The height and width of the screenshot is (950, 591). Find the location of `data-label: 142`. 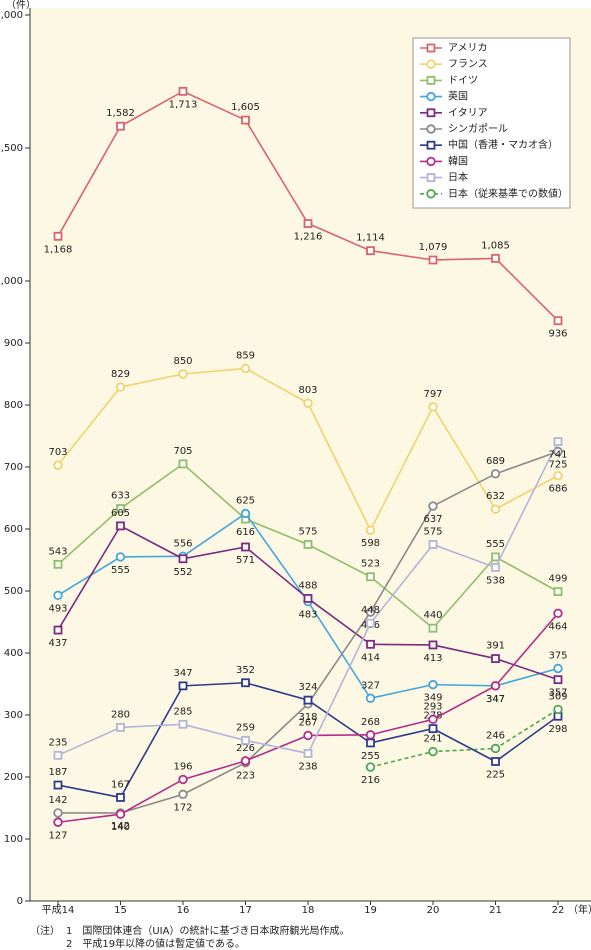

data-label: 142 is located at coordinates (57, 800).